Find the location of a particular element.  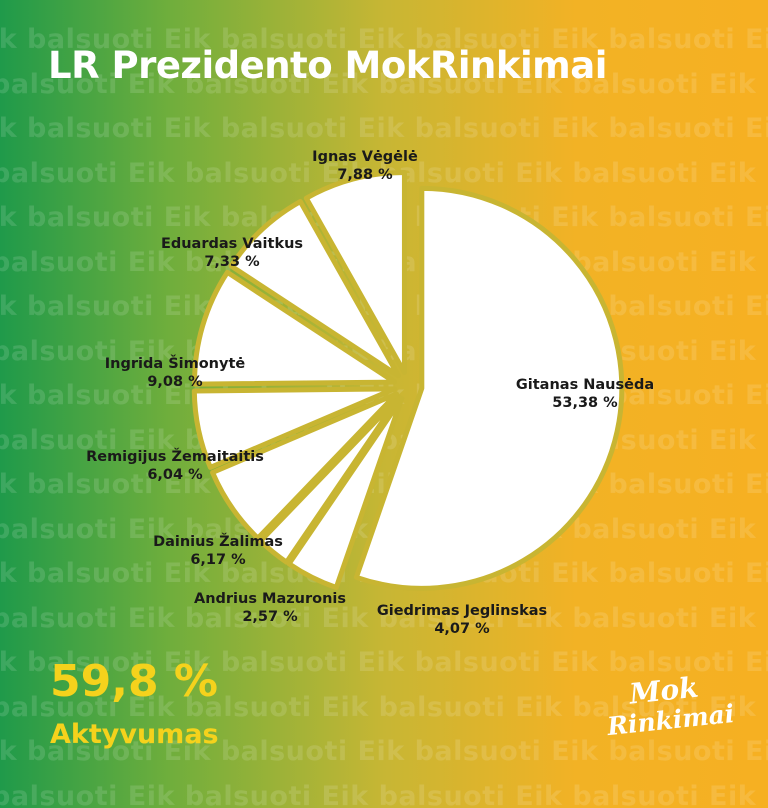

slice-value: 9,08 % is located at coordinates (175, 382).